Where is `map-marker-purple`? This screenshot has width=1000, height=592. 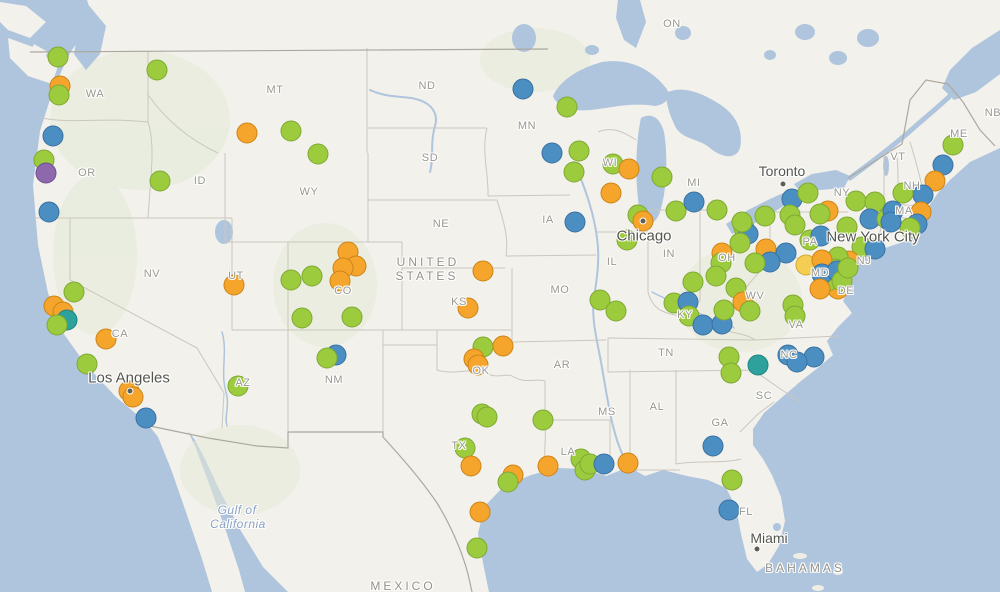 map-marker-purple is located at coordinates (46, 173).